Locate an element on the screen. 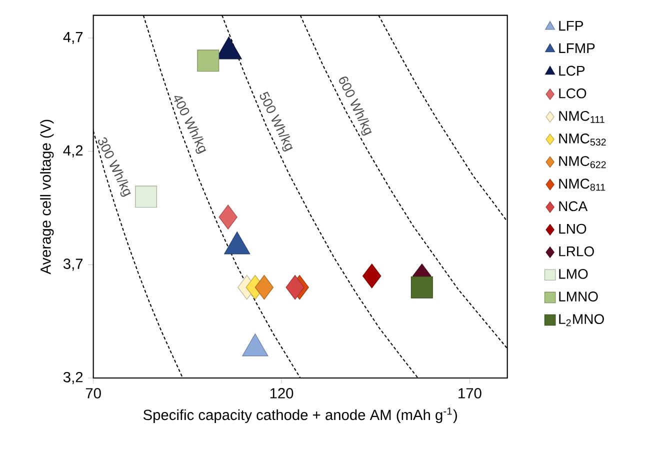 The image size is (656, 450). legend-label: LMO is located at coordinates (573, 273).